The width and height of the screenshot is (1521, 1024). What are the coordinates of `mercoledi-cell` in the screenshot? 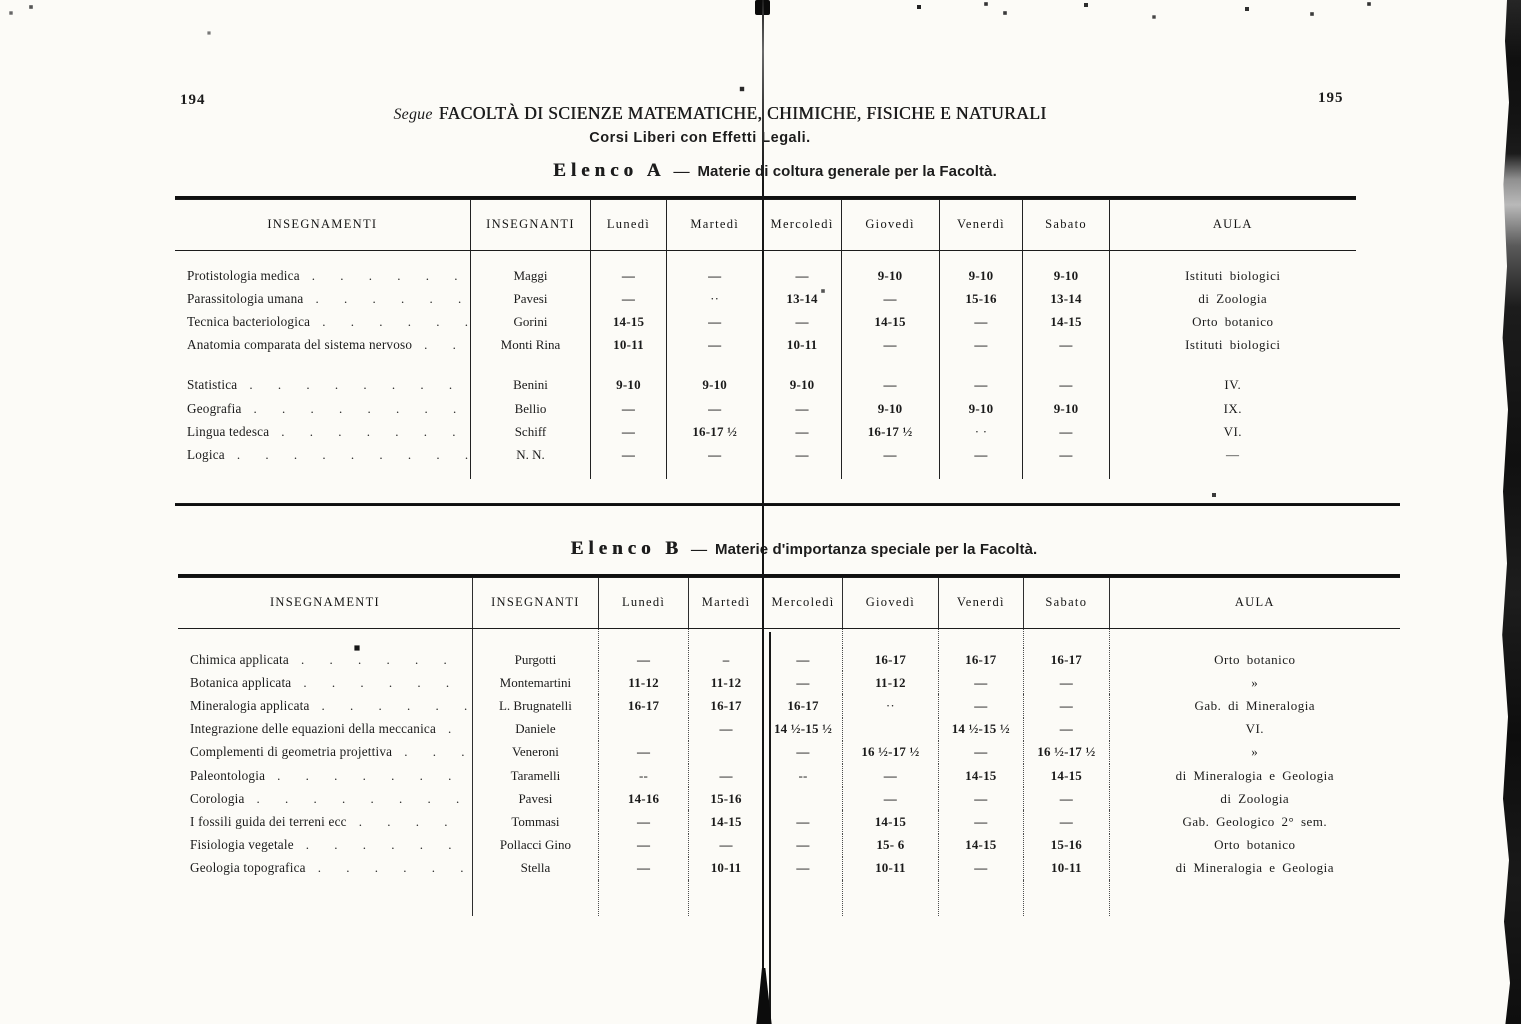 It's located at (802, 799).